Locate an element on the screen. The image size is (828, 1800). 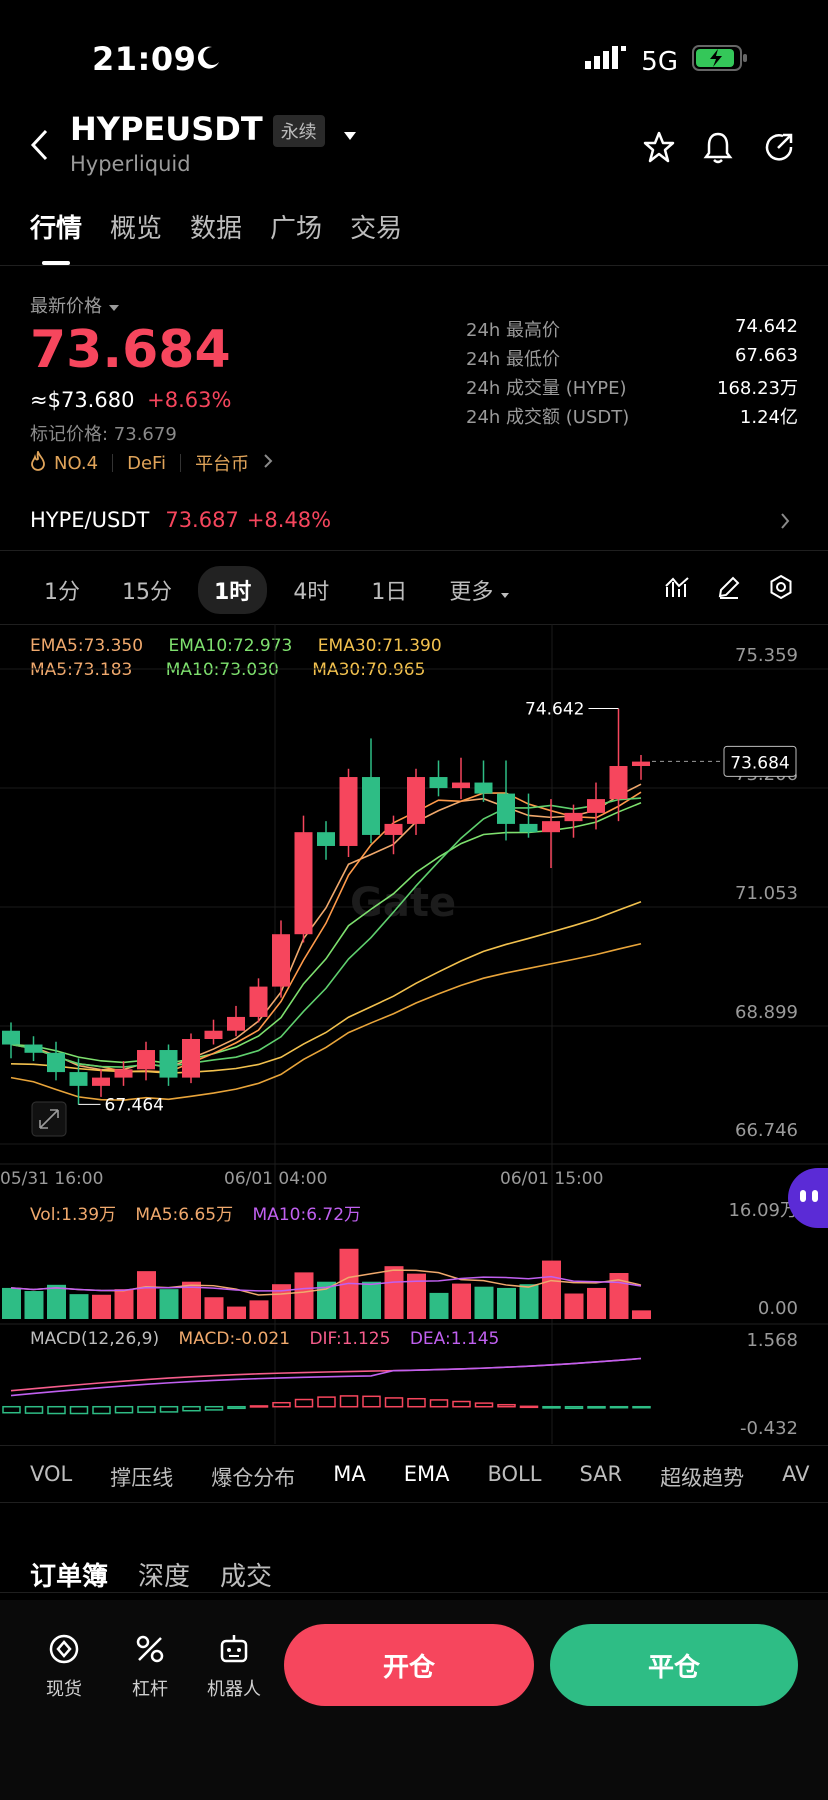
timeframe-divider is located at coordinates (414, 624).